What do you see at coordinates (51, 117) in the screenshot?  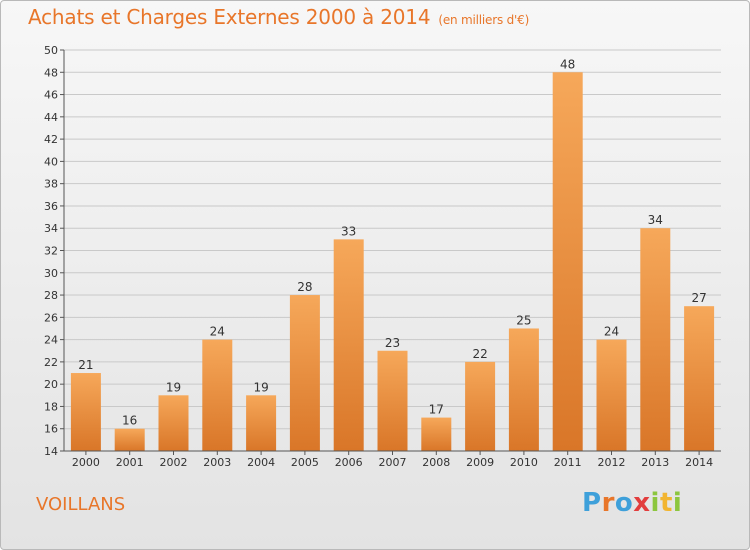 I see `y-tick-label: 44` at bounding box center [51, 117].